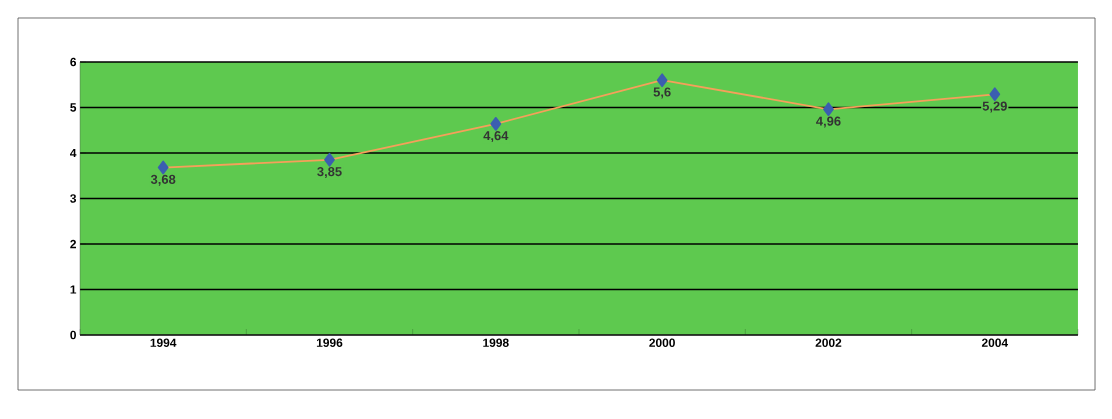 The height and width of the screenshot is (419, 1112). What do you see at coordinates (163, 342) in the screenshot?
I see `x-tick-label: 1994` at bounding box center [163, 342].